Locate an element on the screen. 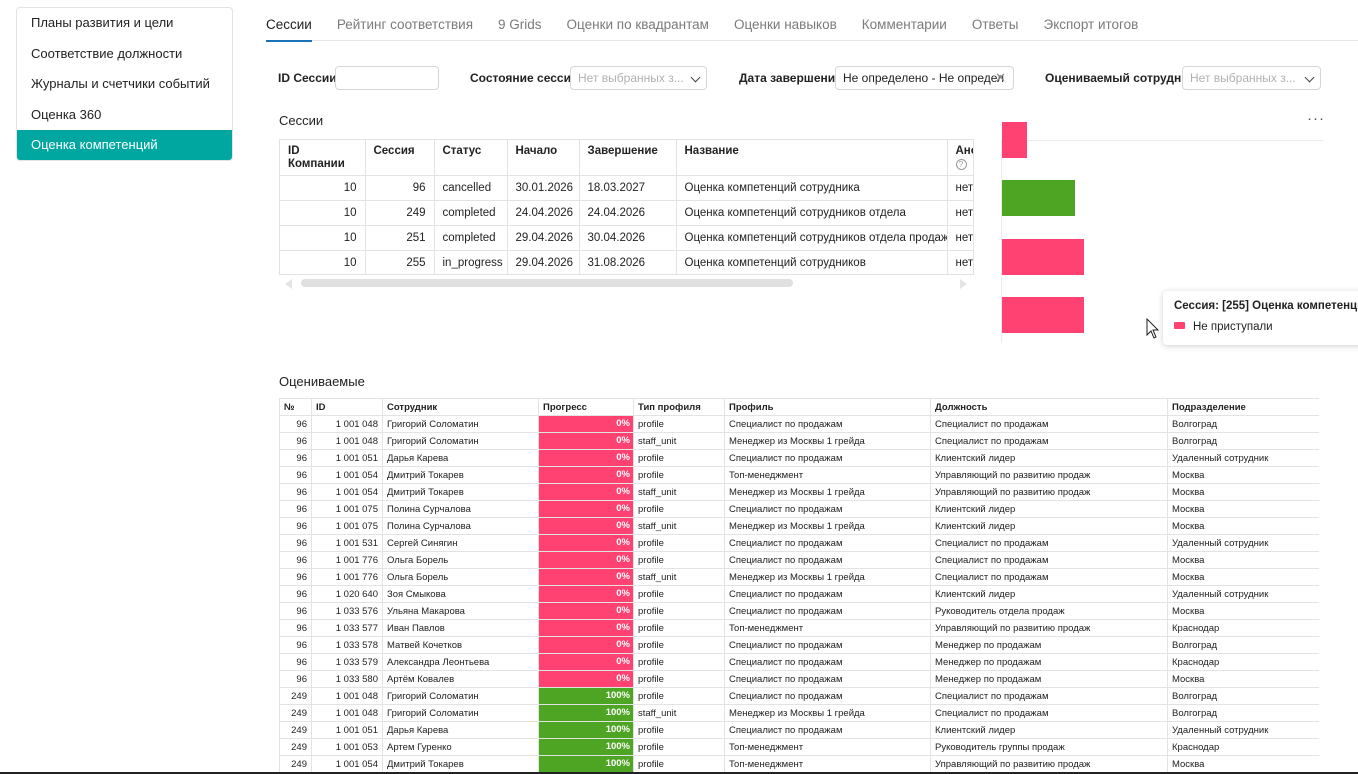 The height and width of the screenshot is (774, 1358). end-date-value: Не определено - Не определ is located at coordinates (924, 78).